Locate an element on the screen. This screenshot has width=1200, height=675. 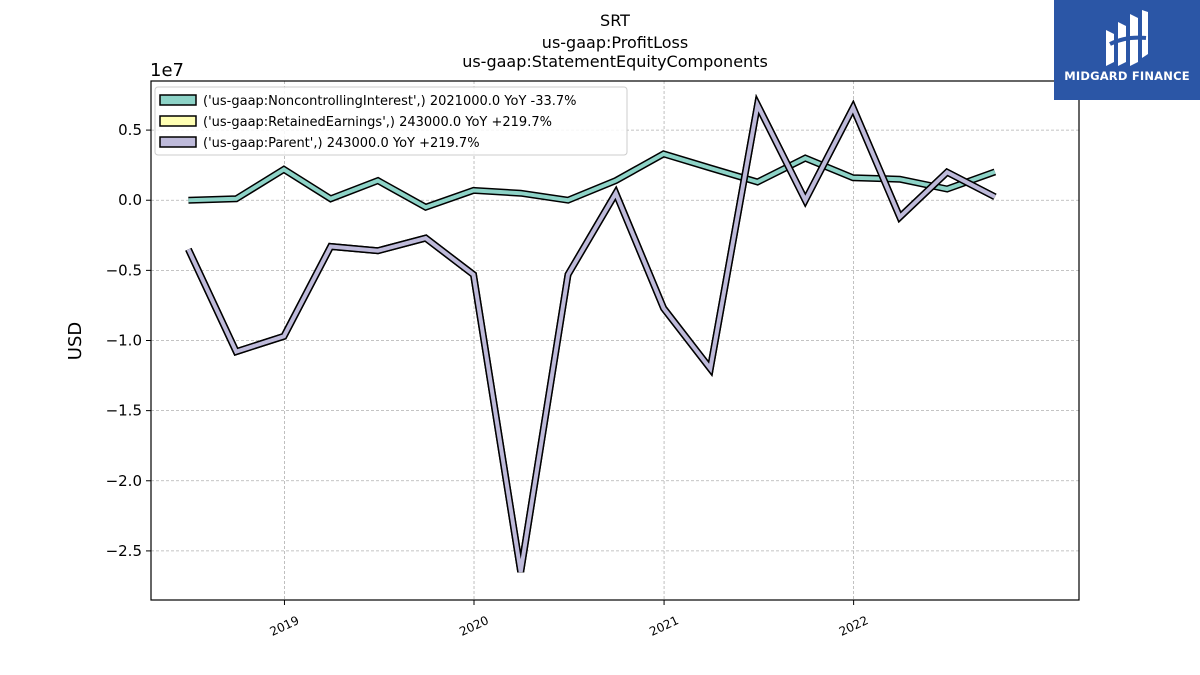
y-axis-label: USD is located at coordinates (75, 341).